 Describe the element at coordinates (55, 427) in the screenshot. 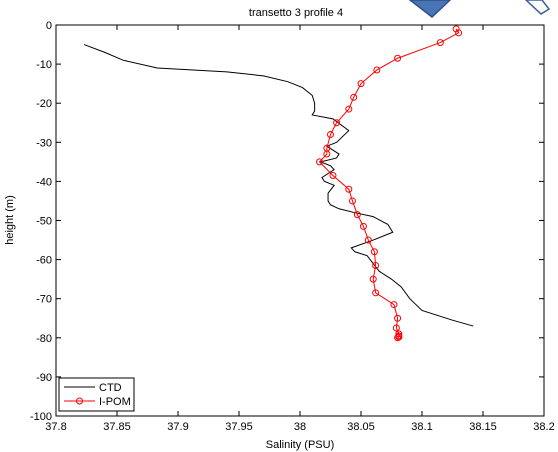

I see `x-tick-label: 37.8` at that location.